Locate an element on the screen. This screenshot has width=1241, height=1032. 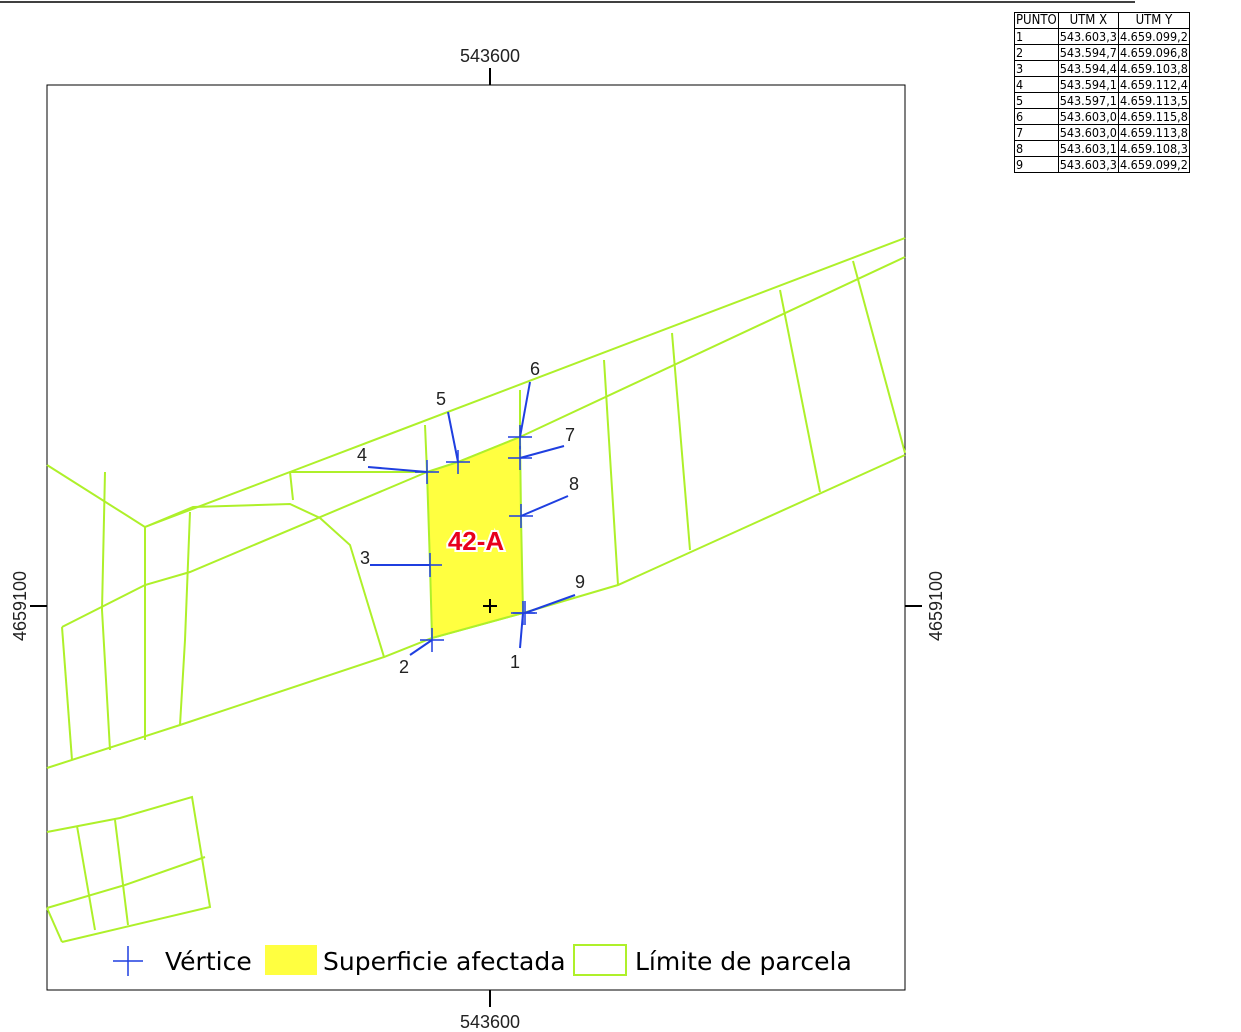
table-cell: PUNTO is located at coordinates (1036, 20).